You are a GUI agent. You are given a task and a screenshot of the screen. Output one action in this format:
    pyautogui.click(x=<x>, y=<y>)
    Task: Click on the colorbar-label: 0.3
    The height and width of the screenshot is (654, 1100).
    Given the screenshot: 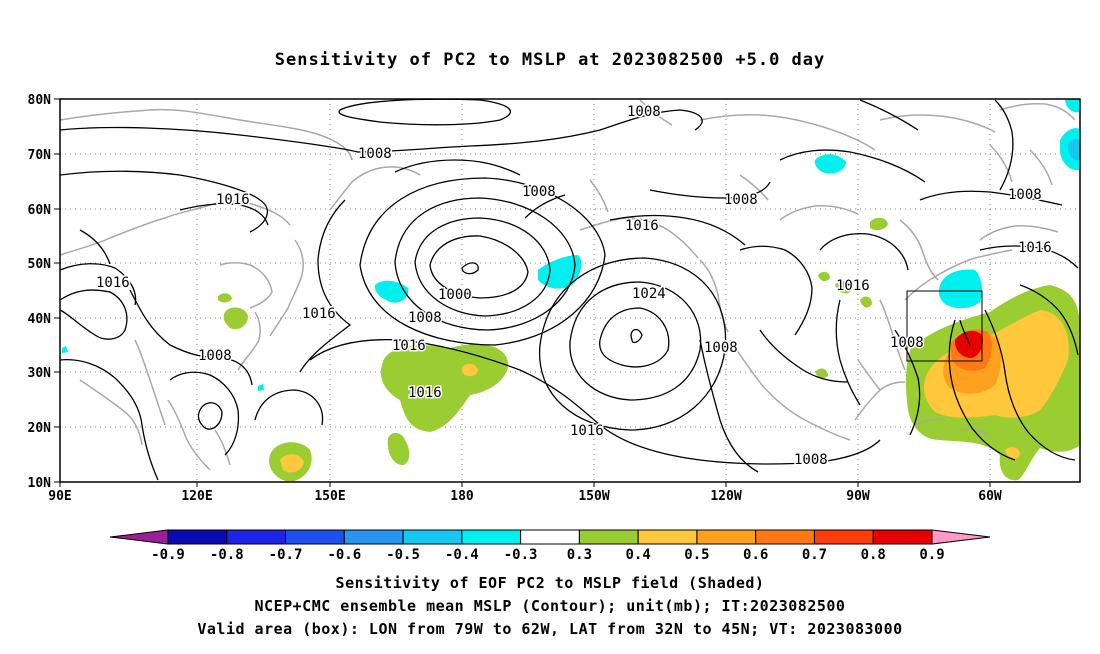 What is the action you would take?
    pyautogui.click(x=579, y=555)
    